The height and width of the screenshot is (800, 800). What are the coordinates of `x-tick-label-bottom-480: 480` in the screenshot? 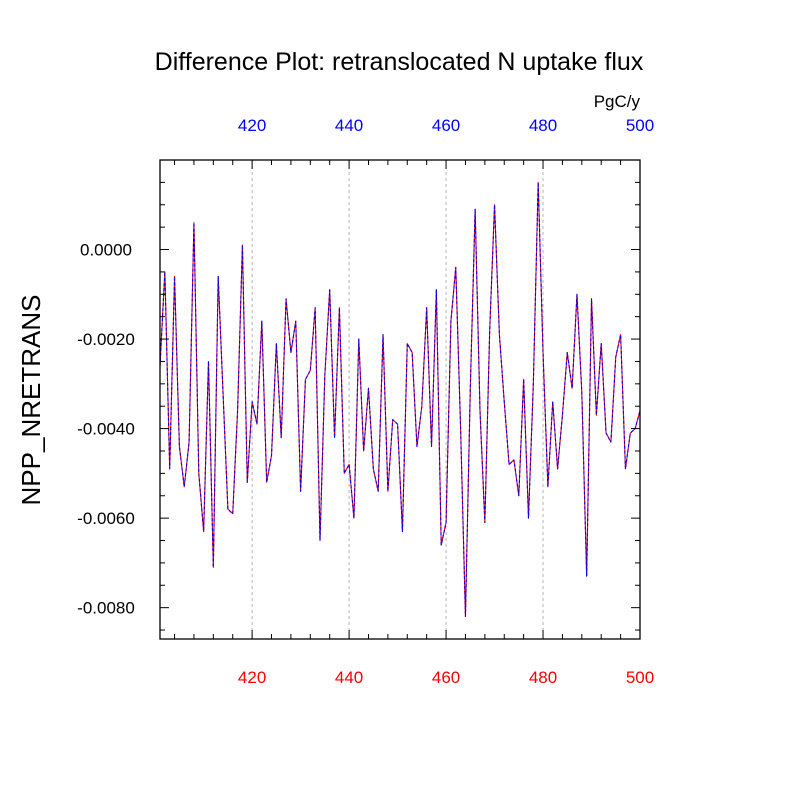 It's located at (543, 677).